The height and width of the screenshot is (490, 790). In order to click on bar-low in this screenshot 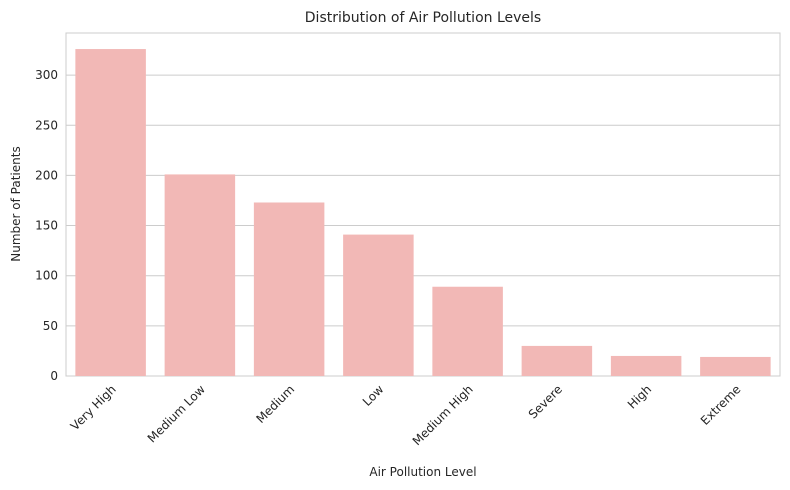, I will do `click(378, 305)`.